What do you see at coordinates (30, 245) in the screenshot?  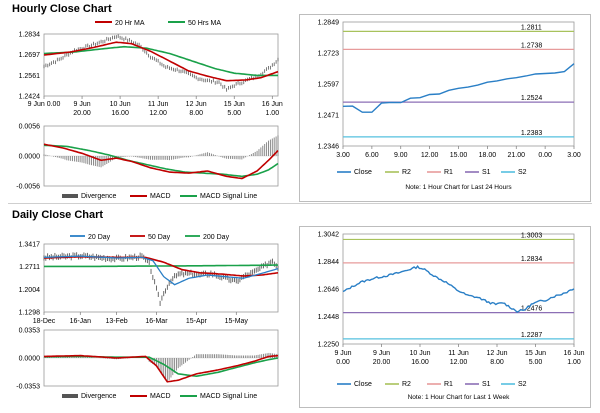 I see `y-tick-label: 1.3417` at bounding box center [30, 245].